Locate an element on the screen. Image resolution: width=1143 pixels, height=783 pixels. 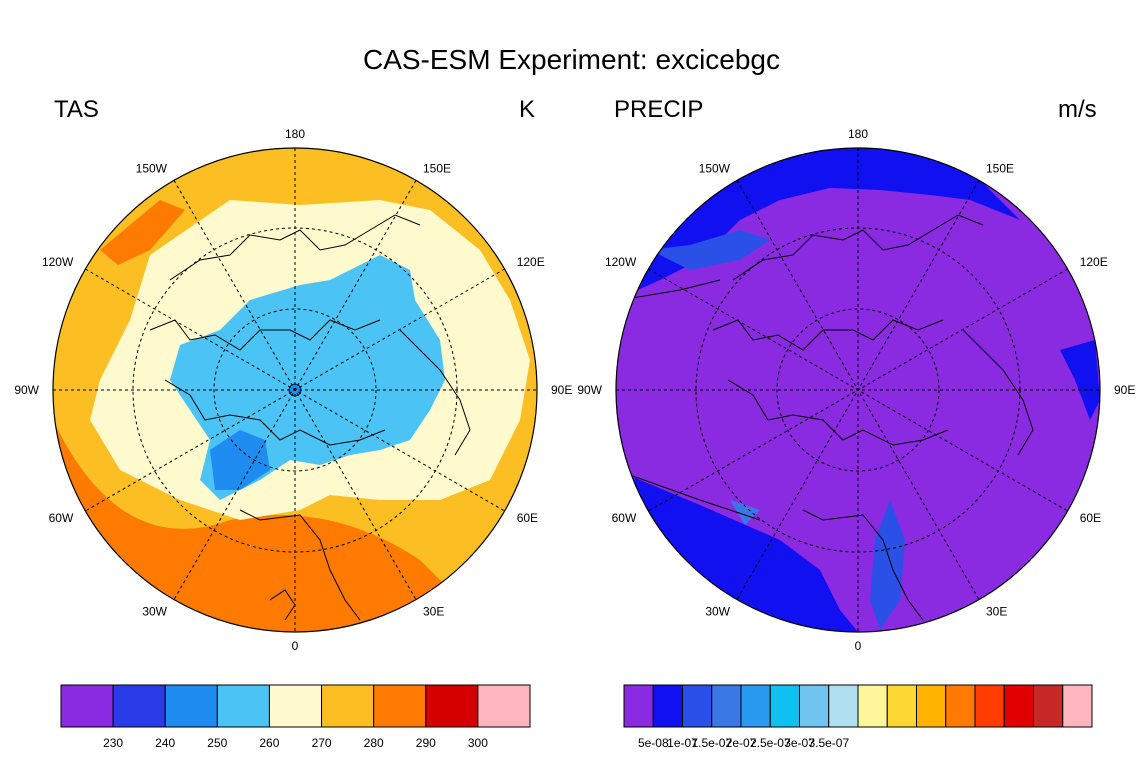
tas-units-label: K is located at coordinates (527, 109).